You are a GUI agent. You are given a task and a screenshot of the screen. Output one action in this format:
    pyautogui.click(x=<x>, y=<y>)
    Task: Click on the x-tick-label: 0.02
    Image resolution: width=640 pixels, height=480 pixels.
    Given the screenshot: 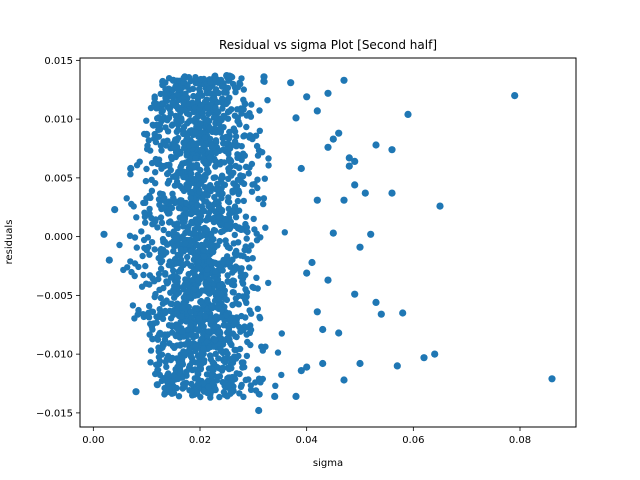 What is the action you would take?
    pyautogui.click(x=200, y=440)
    